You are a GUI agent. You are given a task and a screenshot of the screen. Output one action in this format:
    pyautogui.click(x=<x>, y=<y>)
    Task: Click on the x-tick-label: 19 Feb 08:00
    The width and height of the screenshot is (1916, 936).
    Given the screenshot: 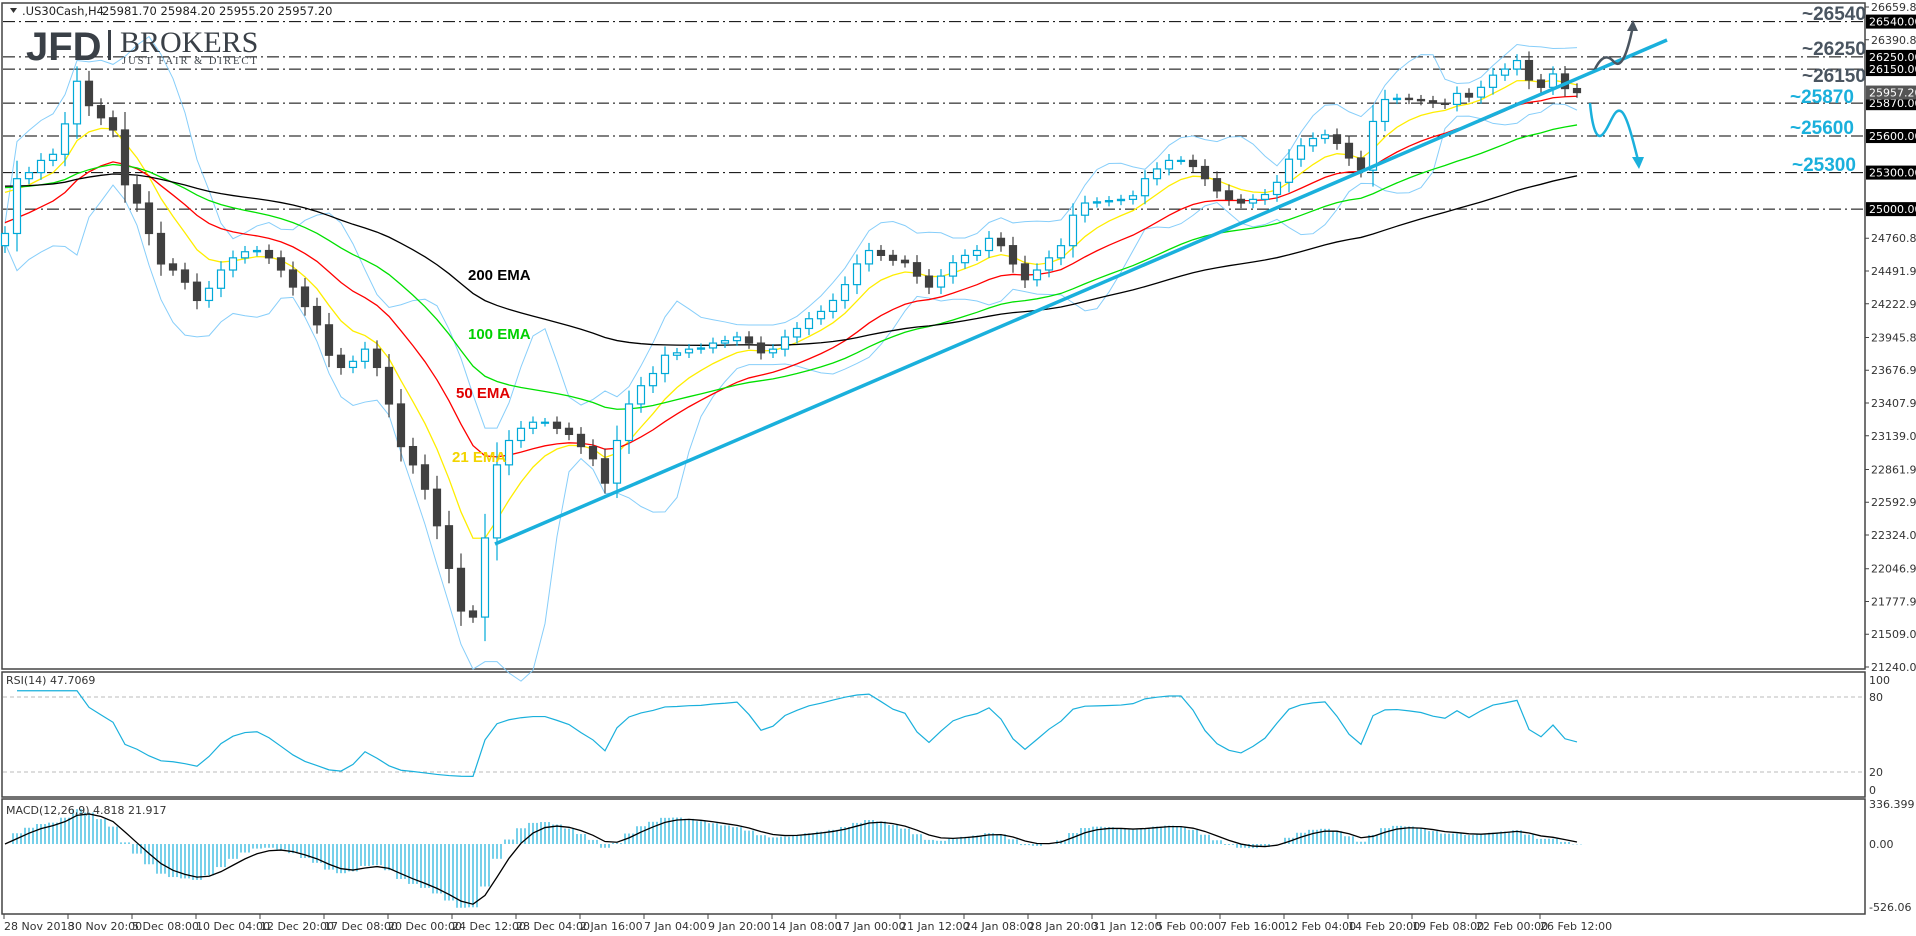 What is the action you would take?
    pyautogui.click(x=1448, y=926)
    